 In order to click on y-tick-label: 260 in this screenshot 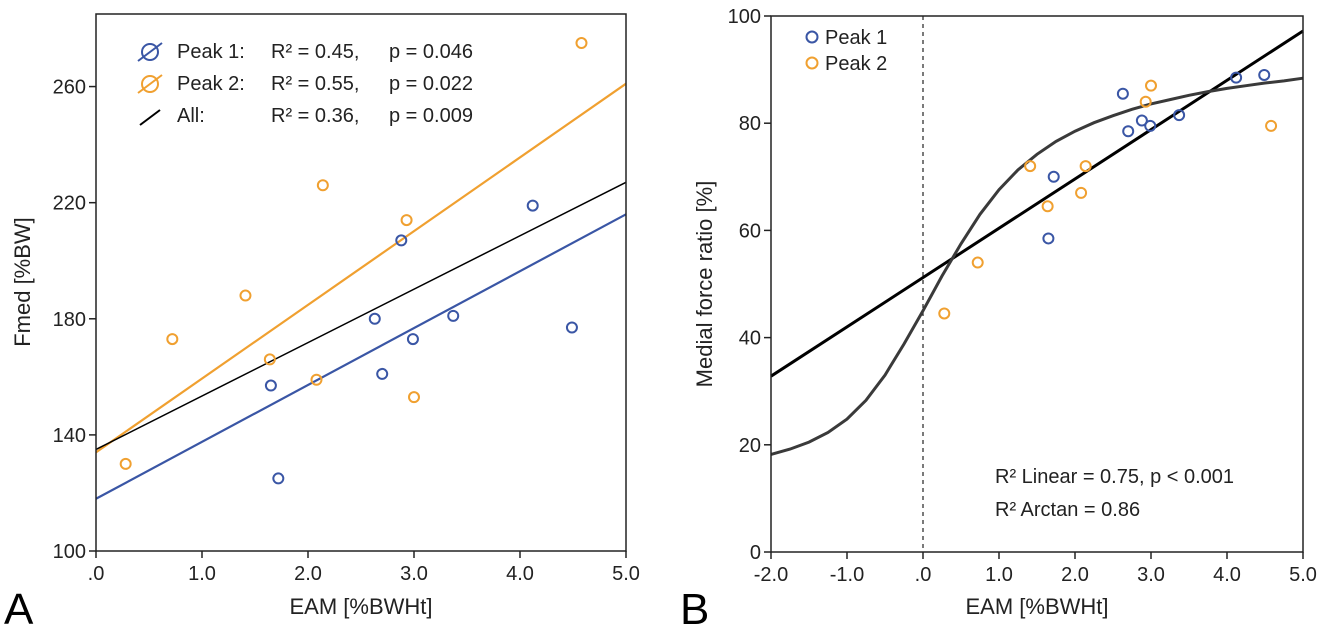, I will do `click(69, 88)`.